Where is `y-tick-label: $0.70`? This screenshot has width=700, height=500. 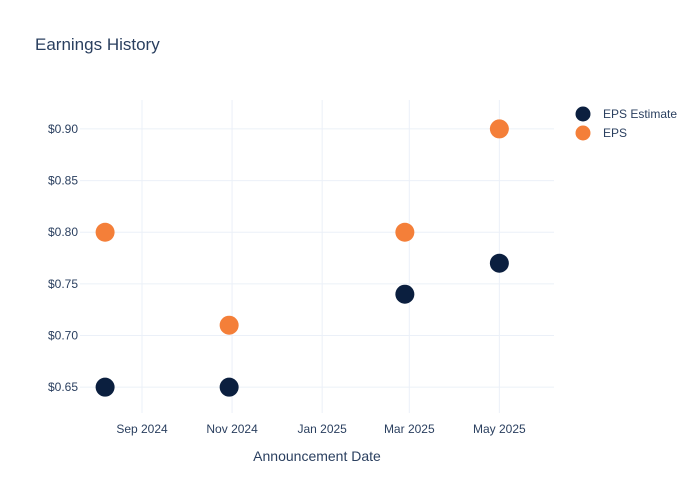
y-tick-label: $0.70 is located at coordinates (63, 336).